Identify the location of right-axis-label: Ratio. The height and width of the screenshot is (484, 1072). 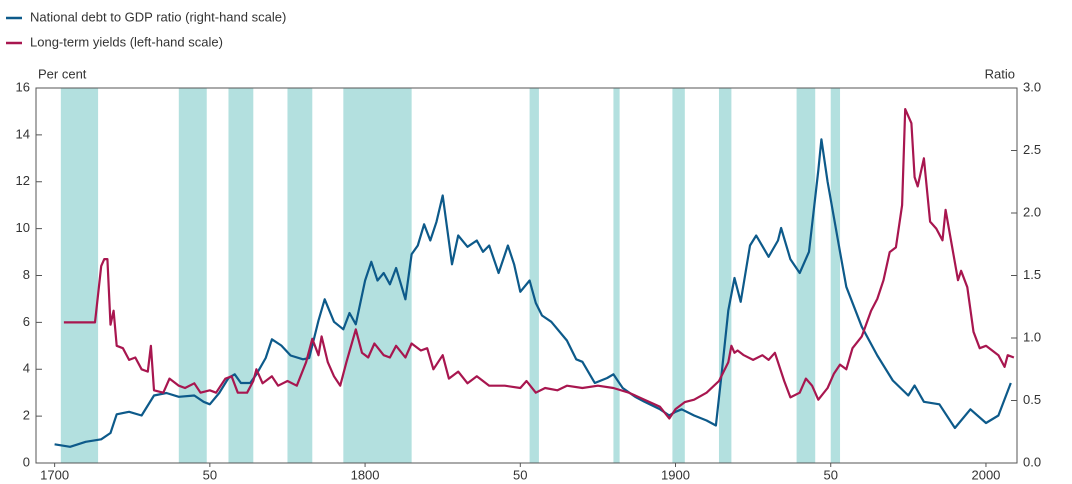
(1000, 73).